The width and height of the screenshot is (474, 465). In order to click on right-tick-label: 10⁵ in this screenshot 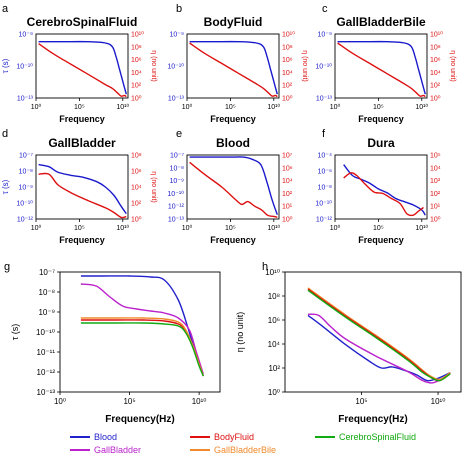, I will do `click(435, 156)`.